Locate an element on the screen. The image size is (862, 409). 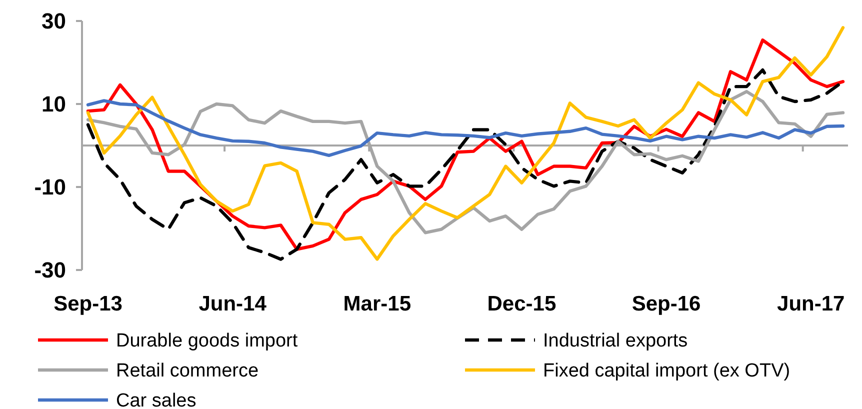
y-tick-label: 10 is located at coordinates (54, 104).